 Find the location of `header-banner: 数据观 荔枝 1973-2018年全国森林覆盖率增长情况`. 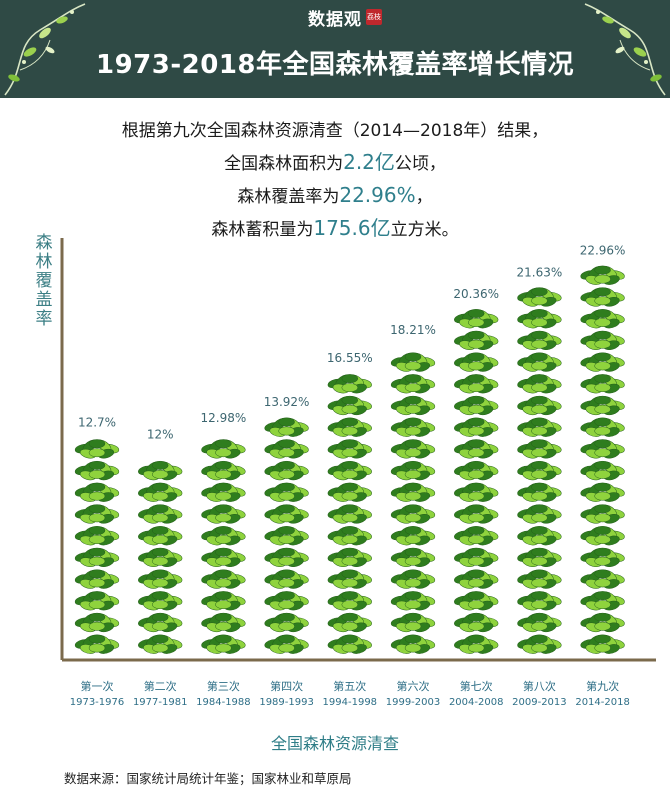

header-banner: 数据观 荔枝 1973-2018年全国森林覆盖率增长情况 is located at coordinates (335, 49).